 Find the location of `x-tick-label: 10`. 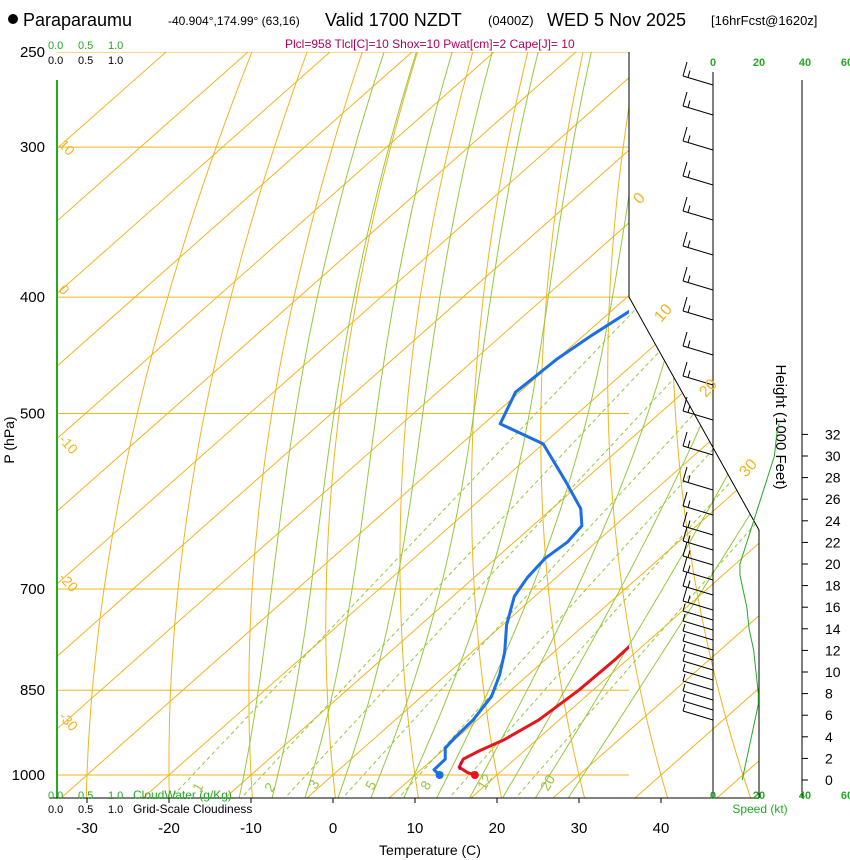

x-tick-label: 10 is located at coordinates (415, 828).